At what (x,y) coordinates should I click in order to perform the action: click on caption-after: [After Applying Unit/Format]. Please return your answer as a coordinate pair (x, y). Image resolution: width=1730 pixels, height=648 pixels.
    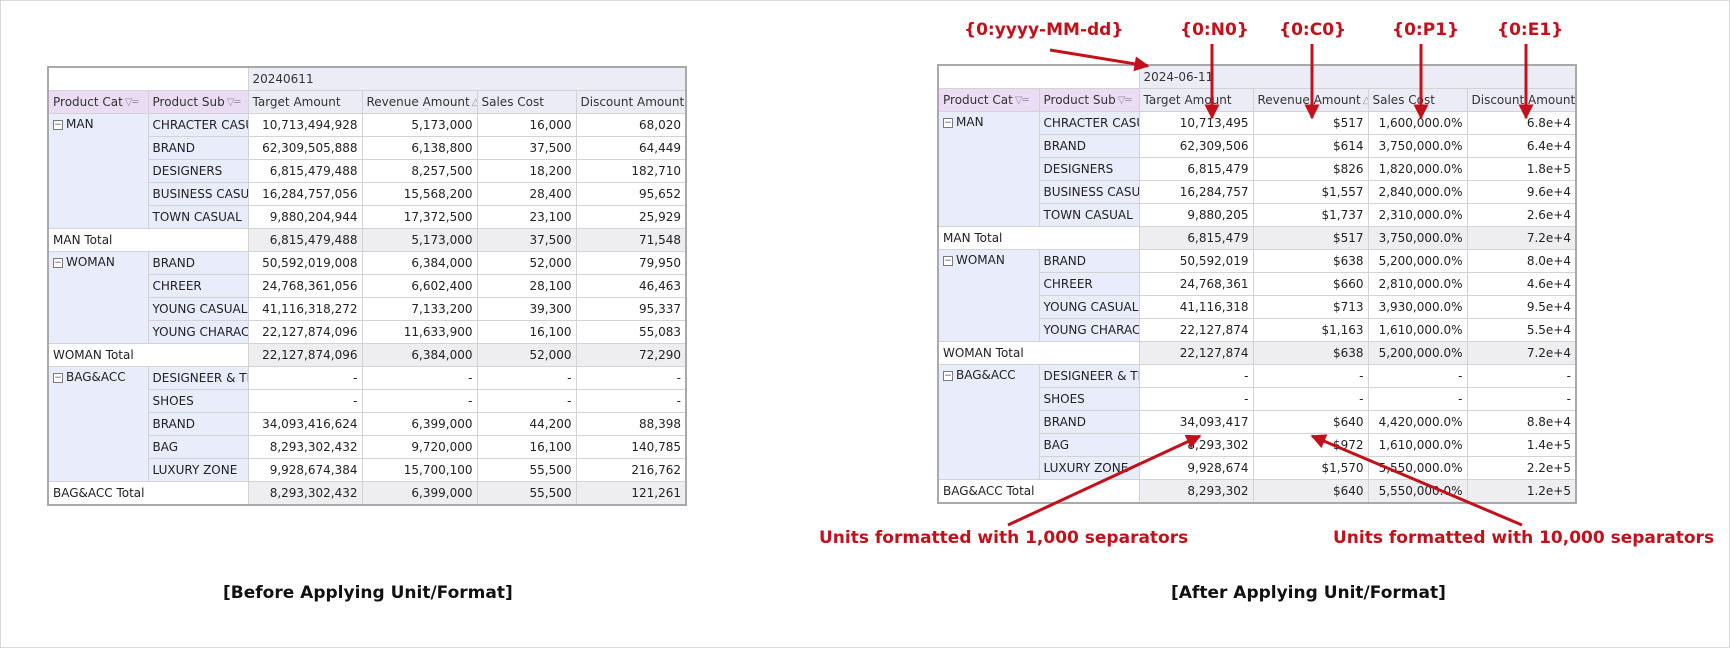
    Looking at the image, I should click on (1308, 593).